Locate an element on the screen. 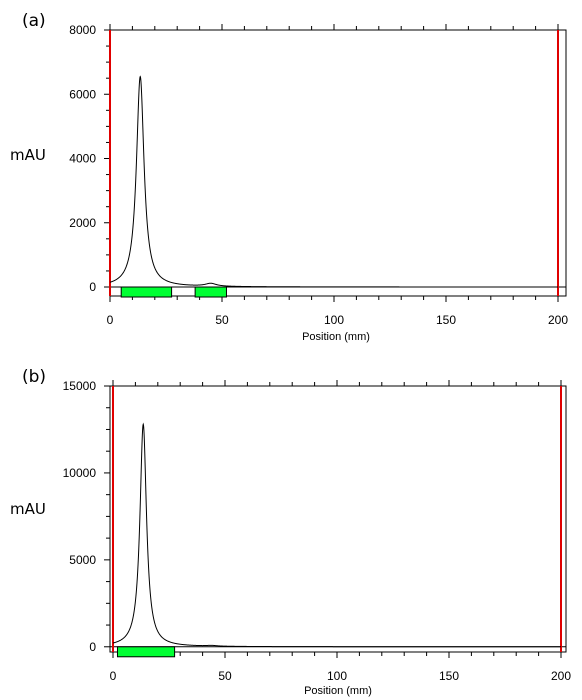 The height and width of the screenshot is (700, 582). panel-b-y-tick-labels: 0 5000 10000 15000 is located at coordinates (80, 516).